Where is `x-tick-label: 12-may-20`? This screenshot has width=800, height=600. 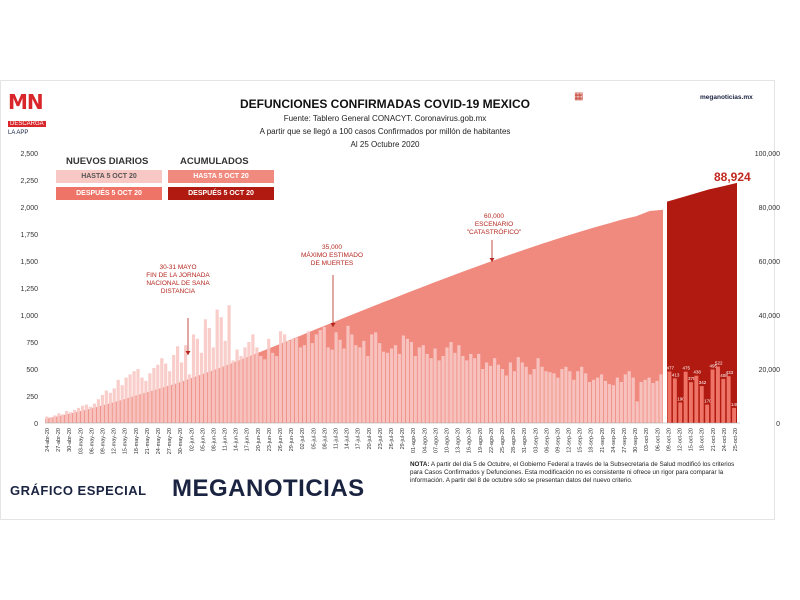 x-tick-label: 12-may-20 is located at coordinates (115, 441).